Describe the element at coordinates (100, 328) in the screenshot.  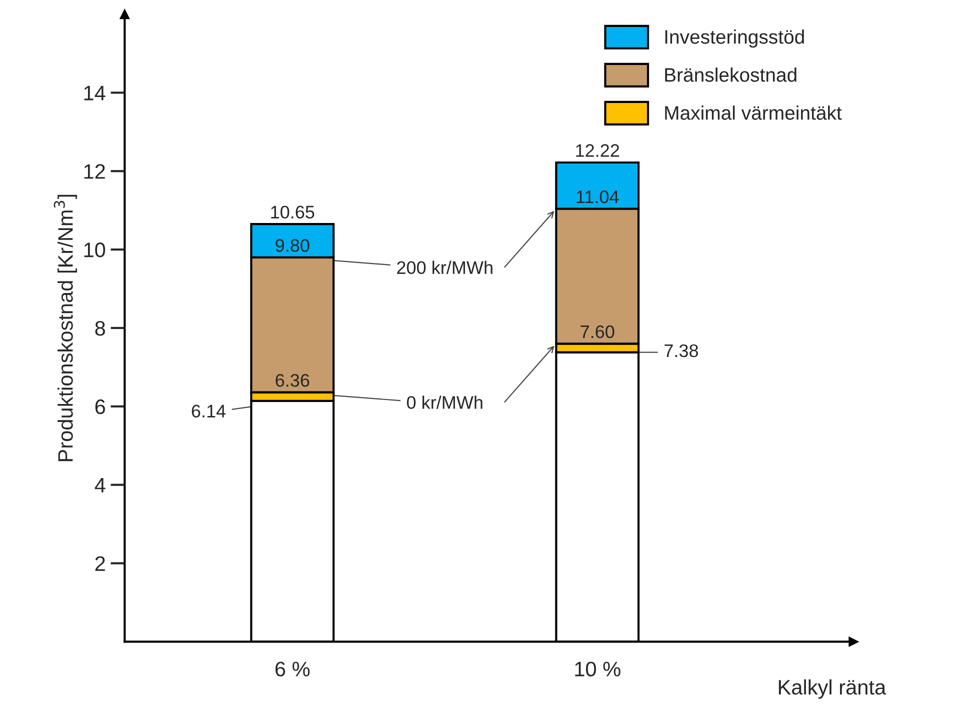
I see `y-tick-label: 8` at that location.